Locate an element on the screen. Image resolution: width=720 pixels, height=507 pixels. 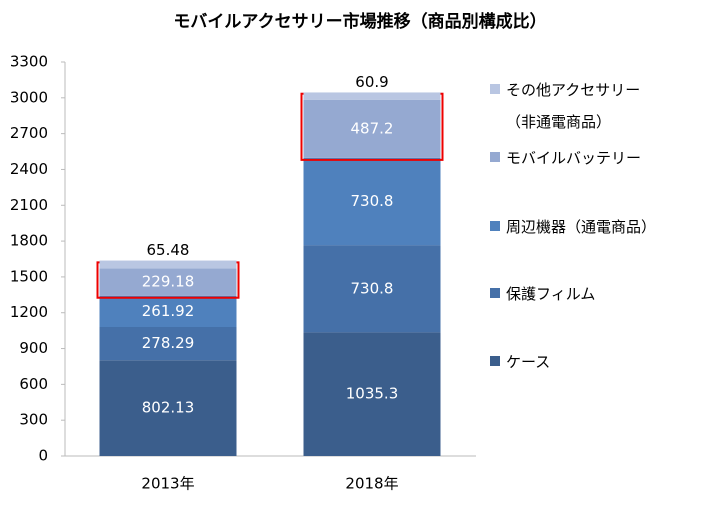
value-label: 229.18 is located at coordinates (168, 282).